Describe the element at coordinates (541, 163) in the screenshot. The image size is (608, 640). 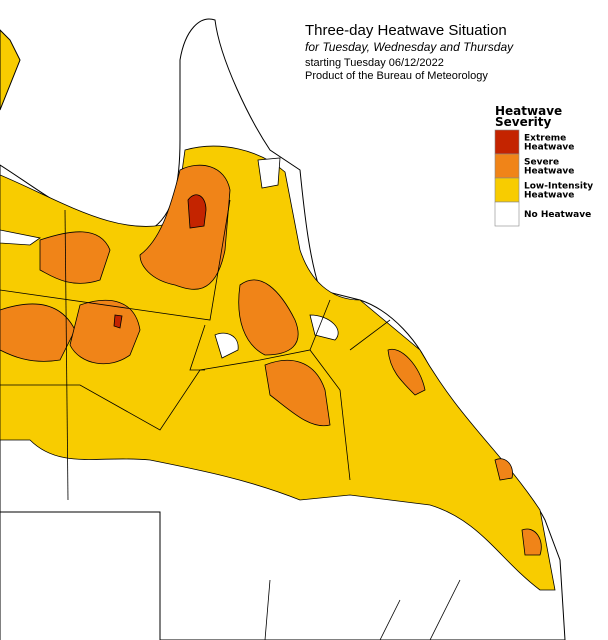
I see `legend-label: Severe` at that location.